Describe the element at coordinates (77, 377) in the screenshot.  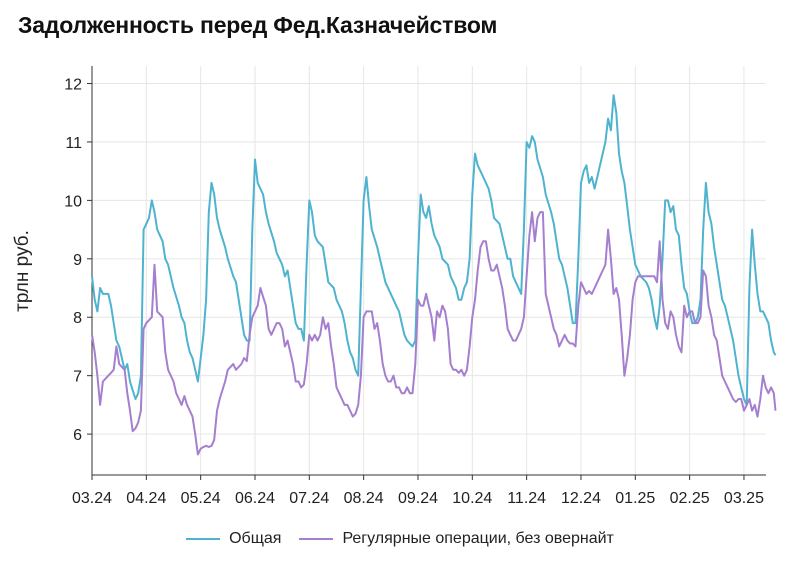
I see `y-tick-label: 7` at that location.